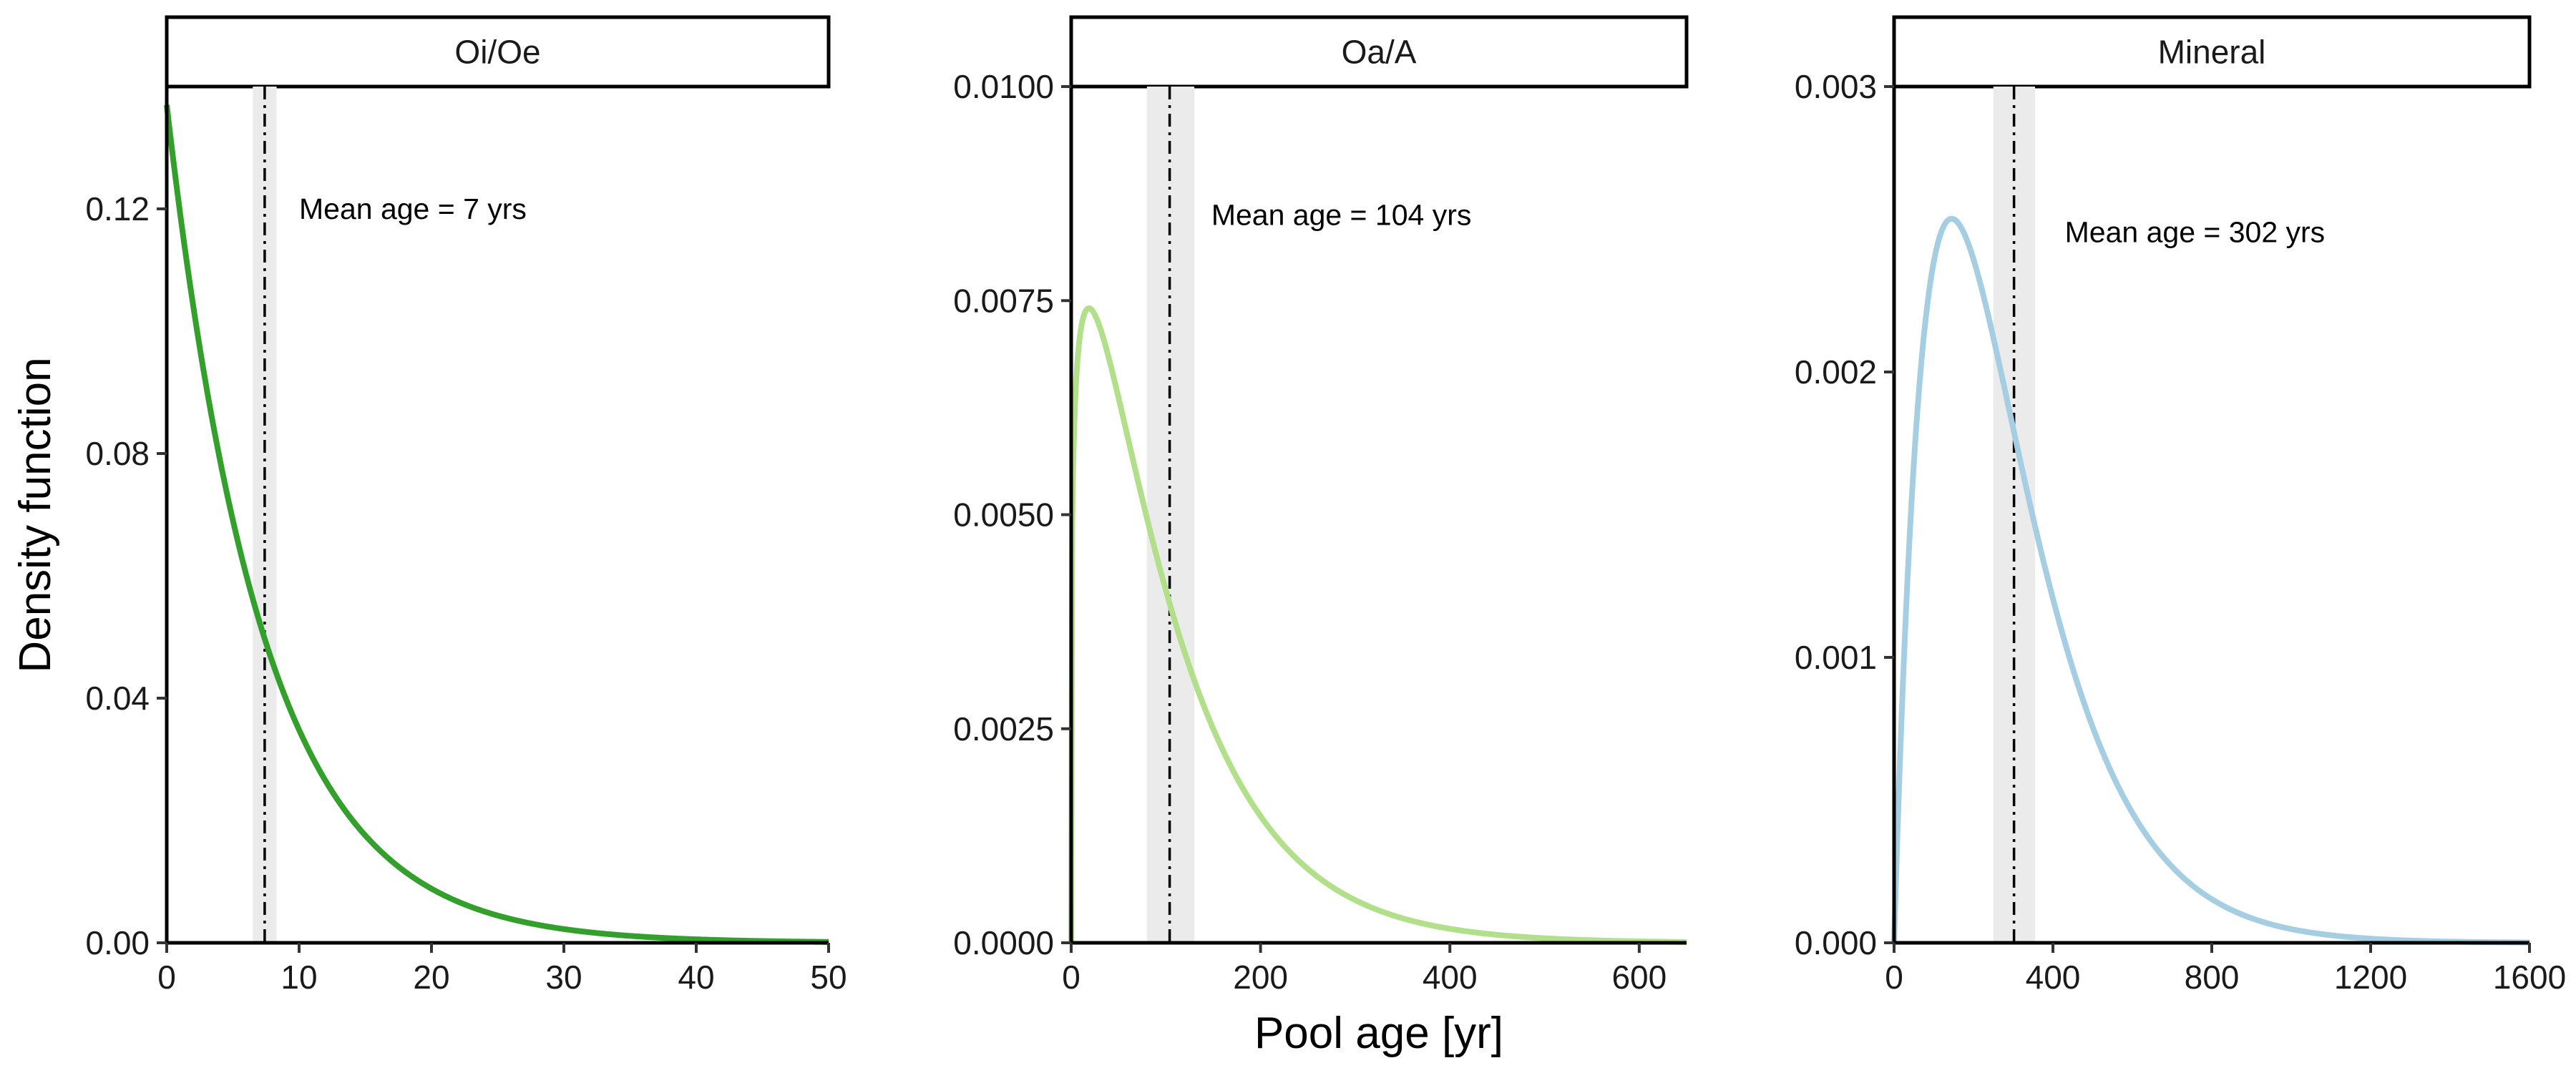 The width and height of the screenshot is (2576, 1073). What do you see at coordinates (2195, 231) in the screenshot?
I see `mean-age-annotation: Mean age = 302 yrs` at bounding box center [2195, 231].